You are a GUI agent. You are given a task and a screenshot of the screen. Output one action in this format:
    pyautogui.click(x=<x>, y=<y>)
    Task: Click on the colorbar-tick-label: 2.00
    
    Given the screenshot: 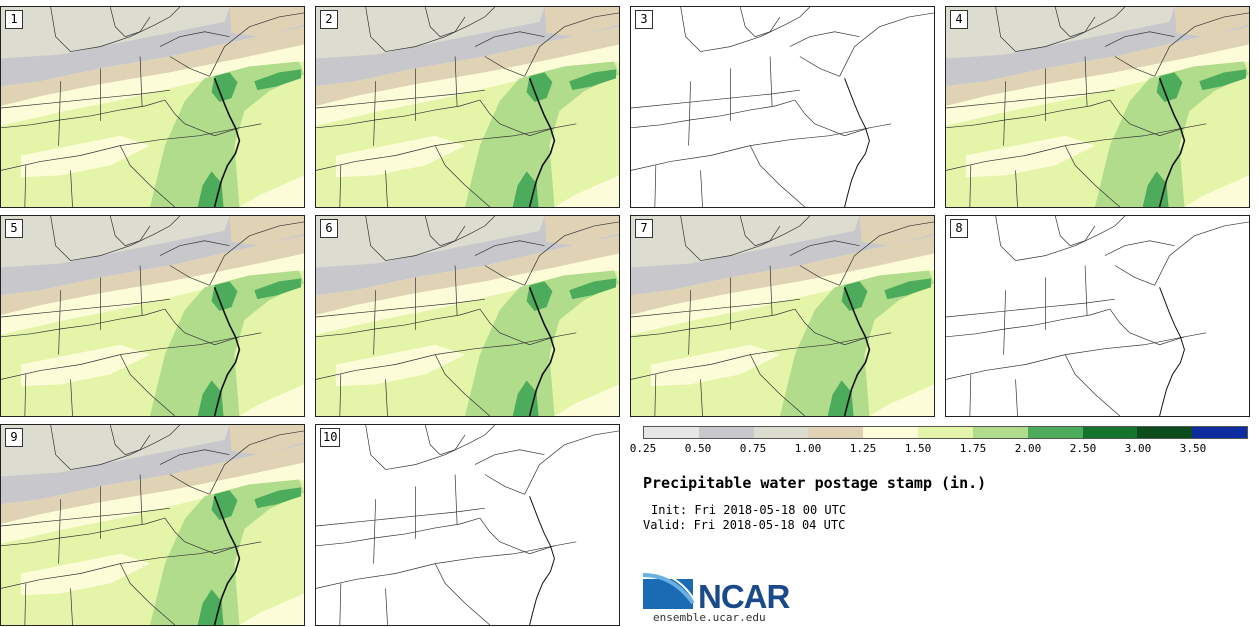 What is the action you would take?
    pyautogui.click(x=1028, y=448)
    